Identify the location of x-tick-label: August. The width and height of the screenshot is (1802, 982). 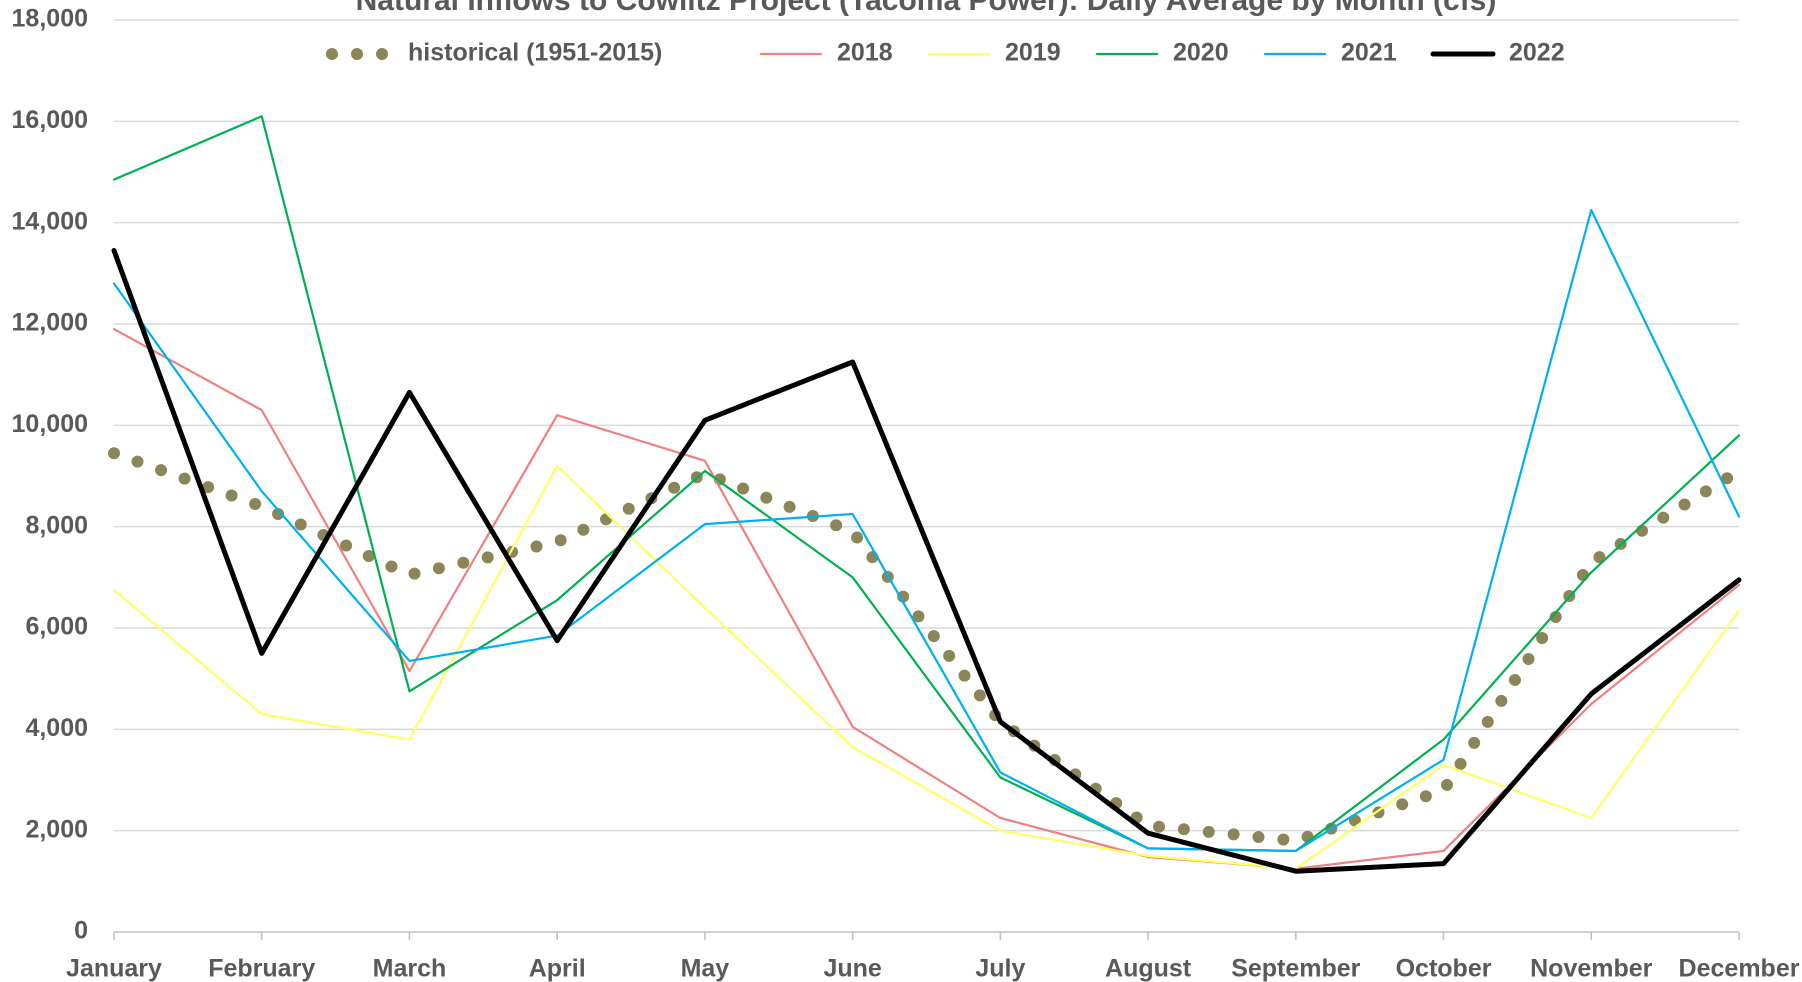
(1148, 968).